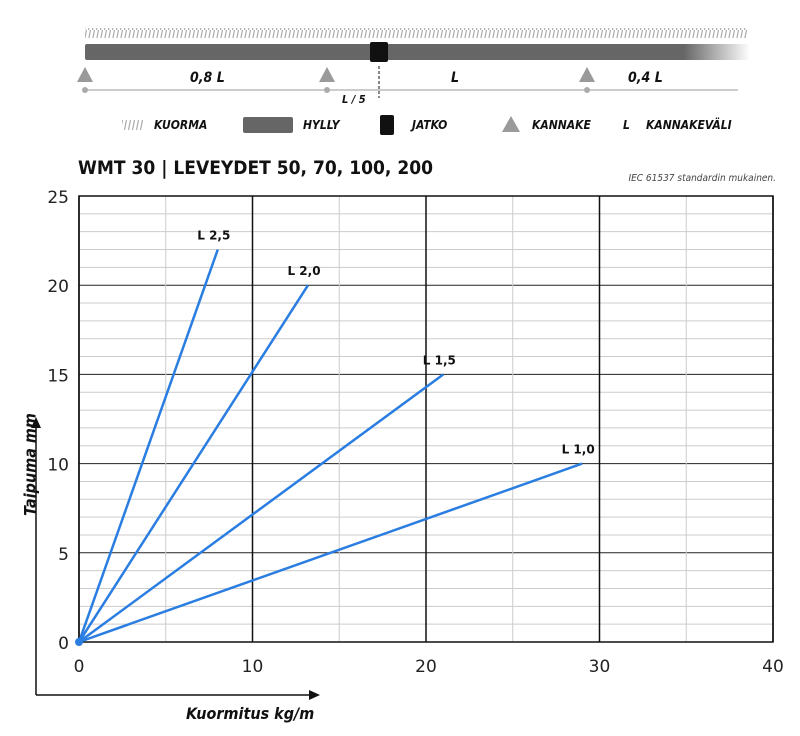 The image size is (800, 736). I want to click on y-axis-label: Taipuma mm, so click(30, 464).